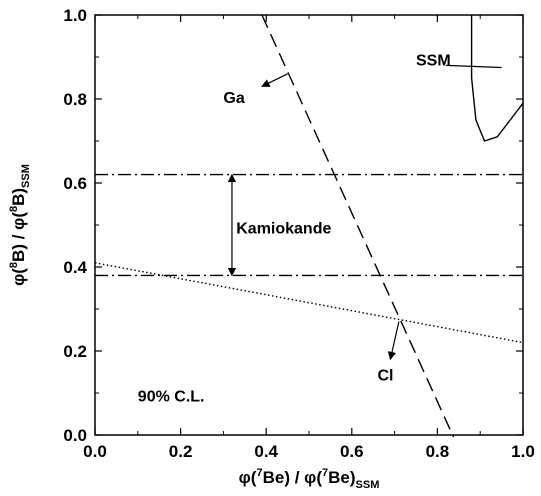 The image size is (541, 496). What do you see at coordinates (95, 451) in the screenshot?
I see `x-tick-label: 0.0` at bounding box center [95, 451].